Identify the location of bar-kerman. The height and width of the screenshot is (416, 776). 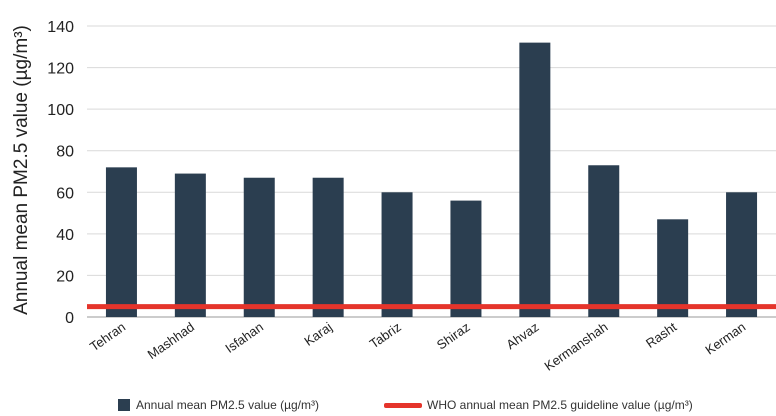
(742, 254).